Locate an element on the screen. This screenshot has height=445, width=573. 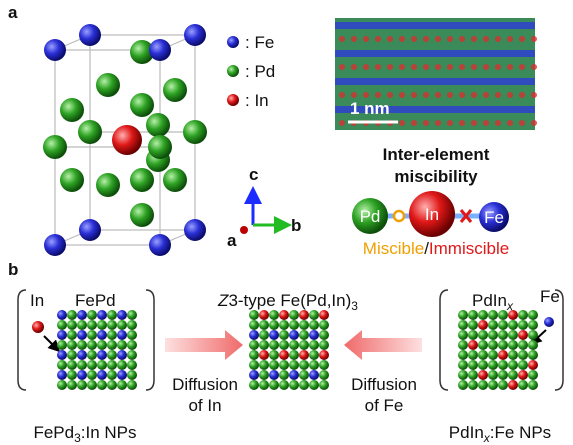
host-part: PdIn is located at coordinates (489, 300).